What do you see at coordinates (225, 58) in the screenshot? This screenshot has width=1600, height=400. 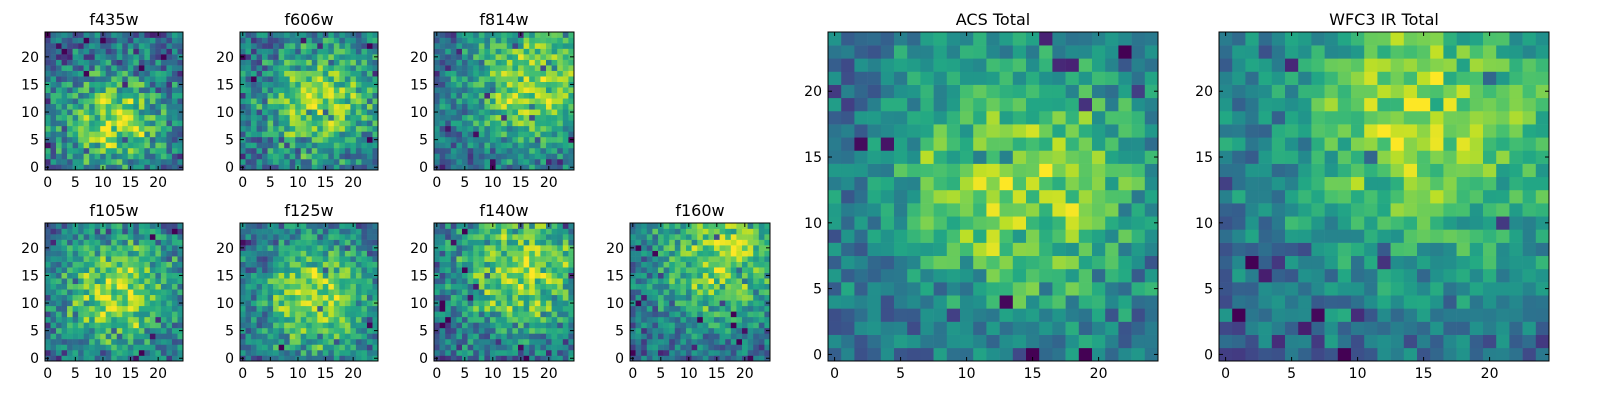 I see `y-tick-label: 20` at bounding box center [225, 58].